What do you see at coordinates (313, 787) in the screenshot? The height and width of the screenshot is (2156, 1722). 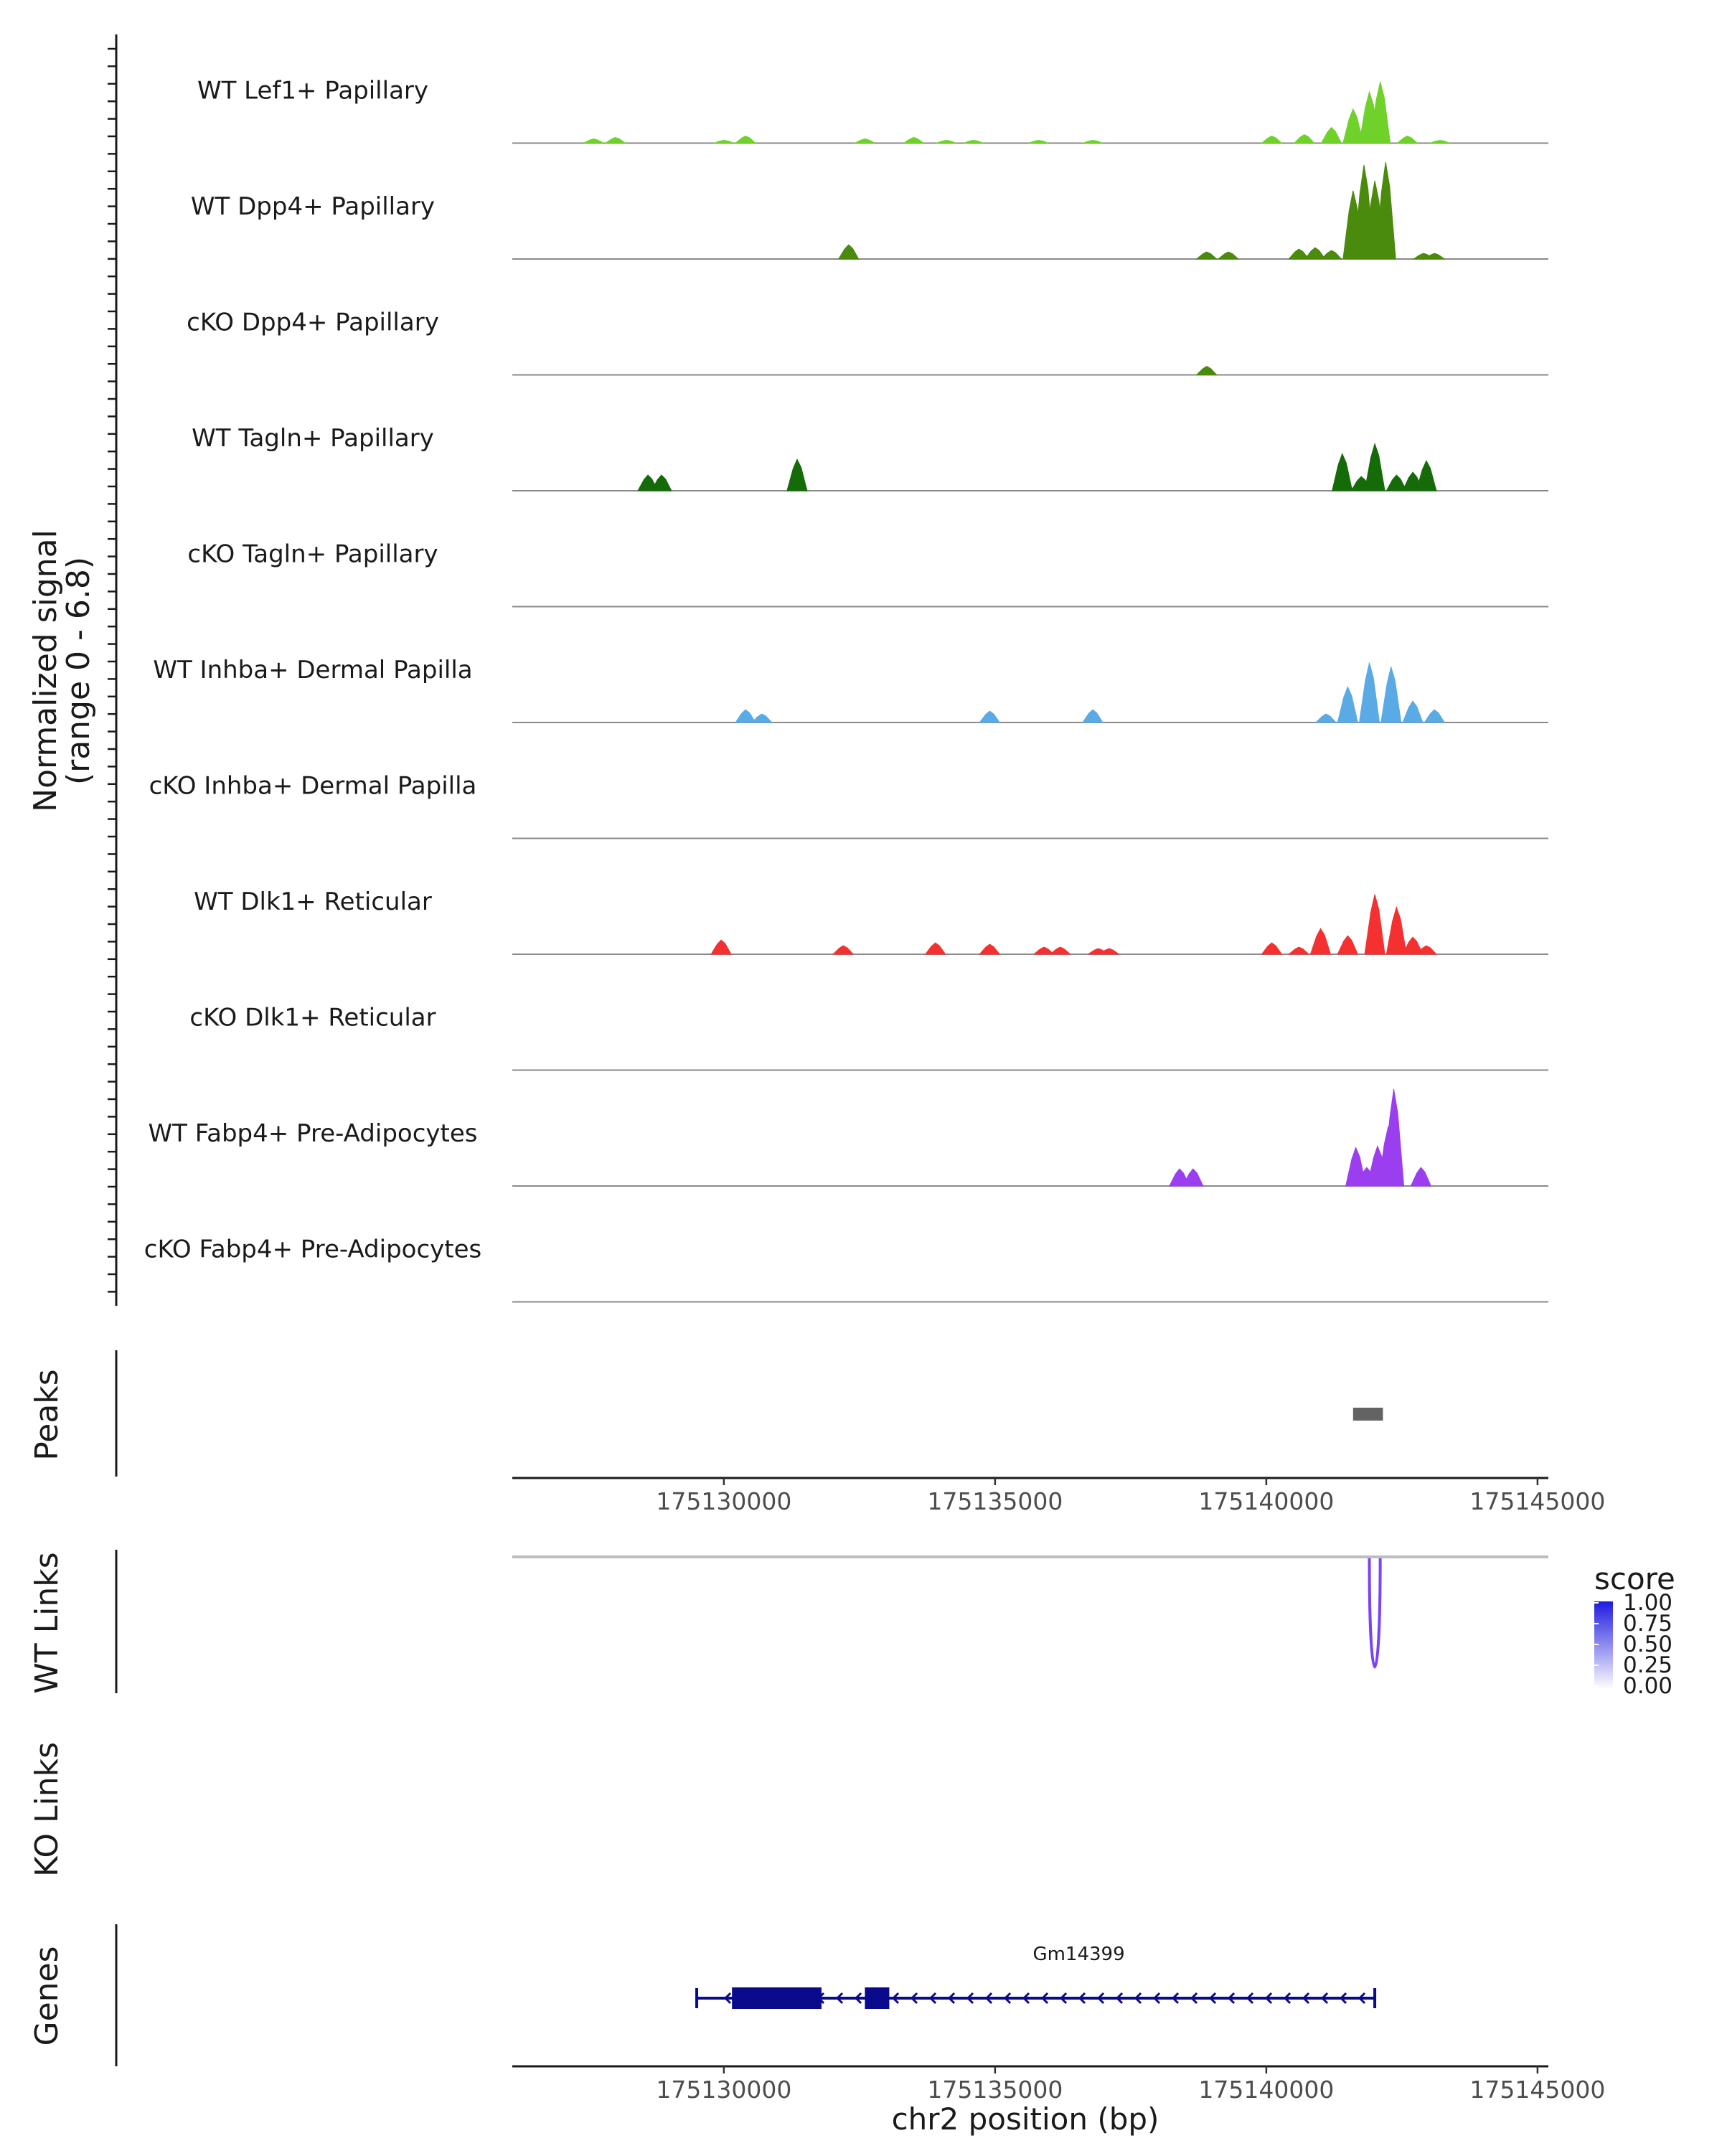 I see `track-label: cKO Inhba+ Dermal Papilla` at bounding box center [313, 787].